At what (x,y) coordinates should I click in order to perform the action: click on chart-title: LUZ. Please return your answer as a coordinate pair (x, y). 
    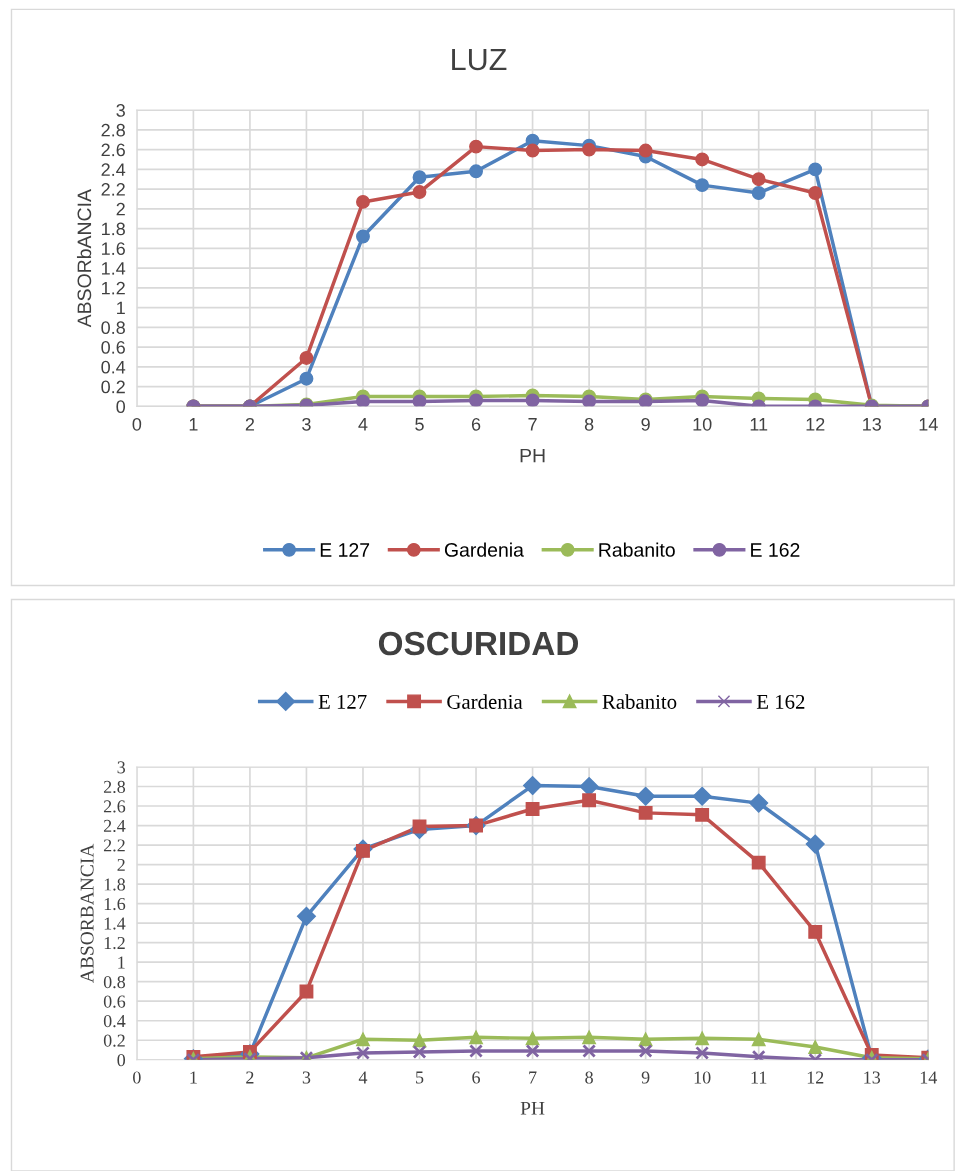
    Looking at the image, I should click on (479, 59).